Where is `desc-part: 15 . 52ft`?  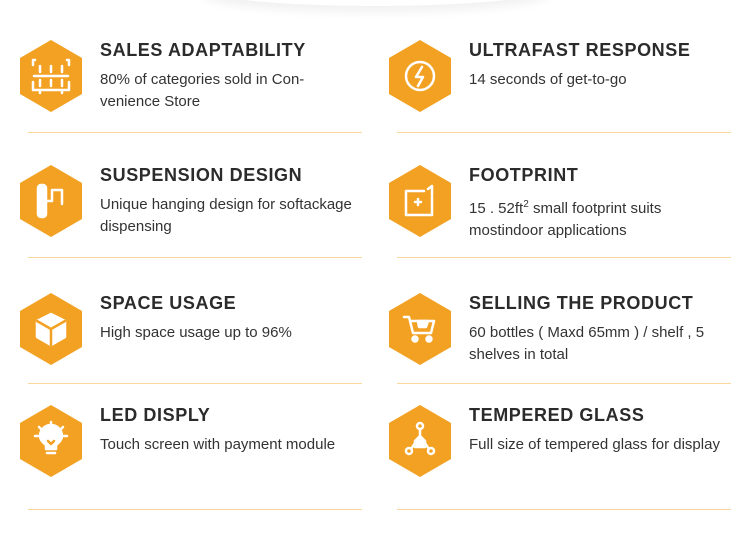
desc-part: 15 . 52ft is located at coordinates (496, 208).